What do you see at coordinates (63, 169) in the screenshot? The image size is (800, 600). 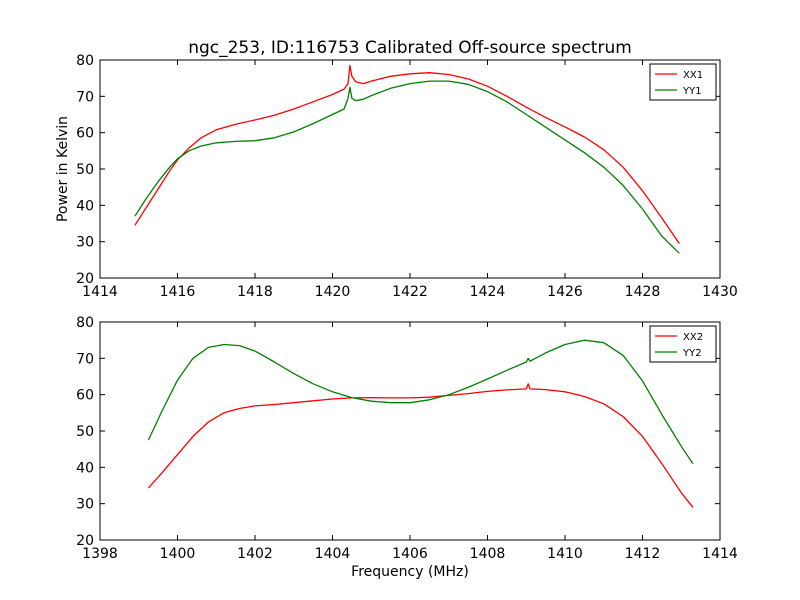 I see `y-axis-label: Power in Kelvin` at bounding box center [63, 169].